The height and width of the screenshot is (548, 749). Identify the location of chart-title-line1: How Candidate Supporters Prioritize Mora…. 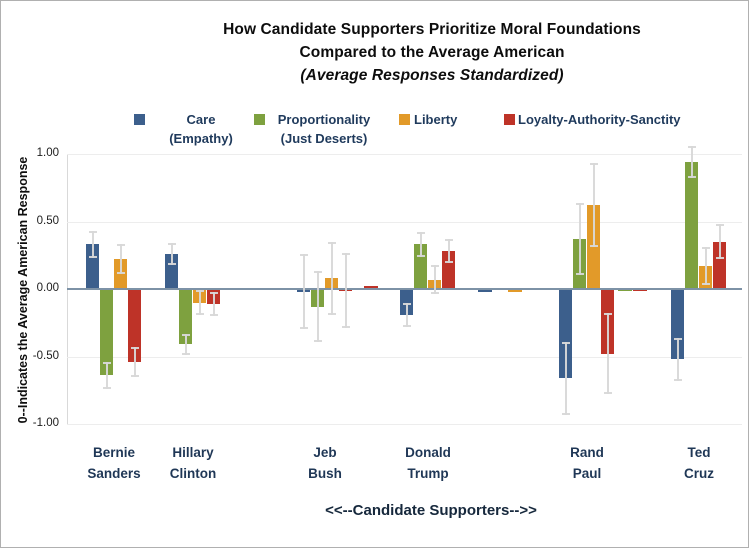
(432, 29).